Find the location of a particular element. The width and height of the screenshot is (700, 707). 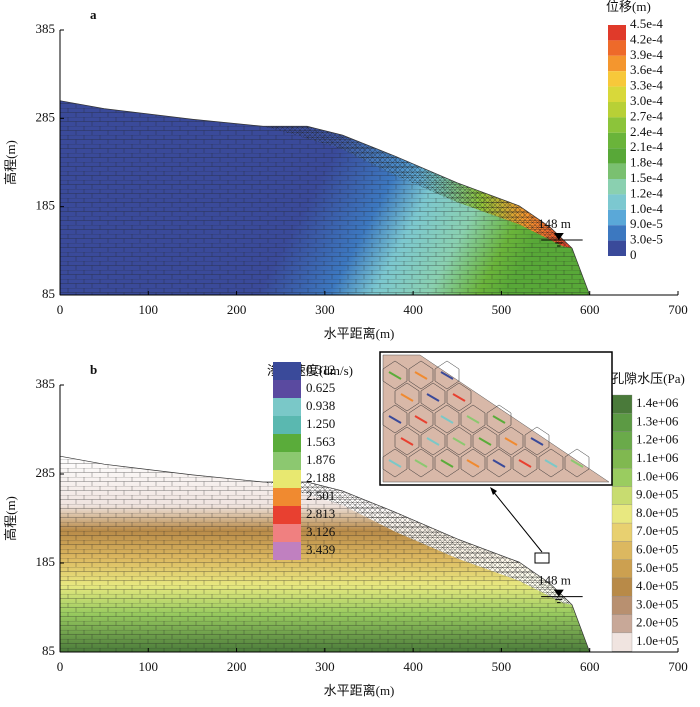

legend-label: 0.312 is located at coordinates (320, 369).